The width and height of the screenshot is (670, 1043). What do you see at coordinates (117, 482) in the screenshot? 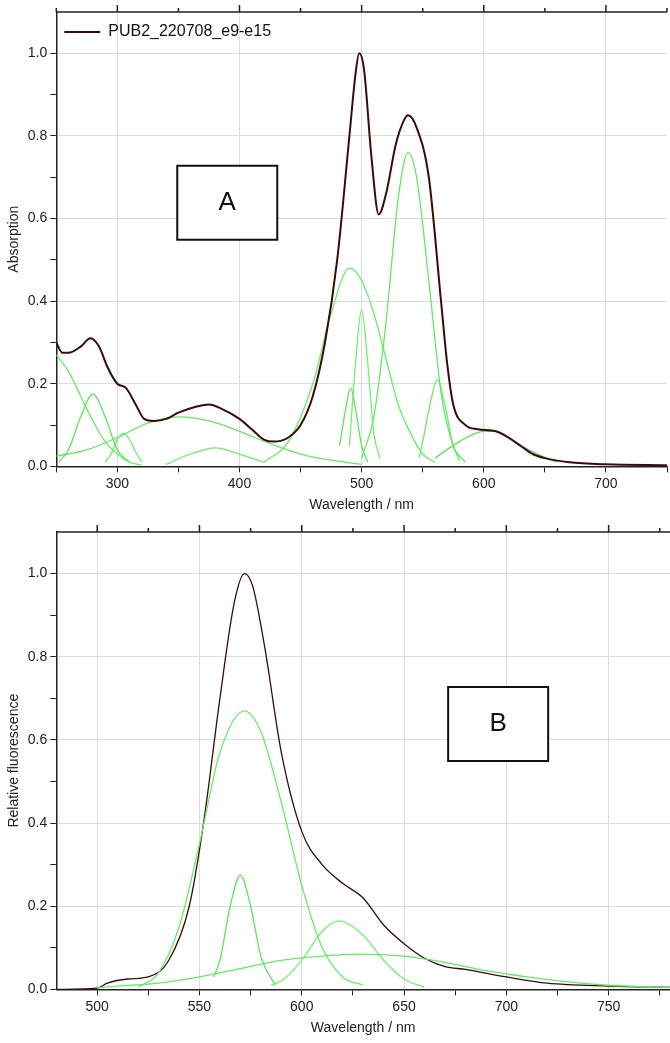
I see `x-tick-label: 300` at bounding box center [117, 482].